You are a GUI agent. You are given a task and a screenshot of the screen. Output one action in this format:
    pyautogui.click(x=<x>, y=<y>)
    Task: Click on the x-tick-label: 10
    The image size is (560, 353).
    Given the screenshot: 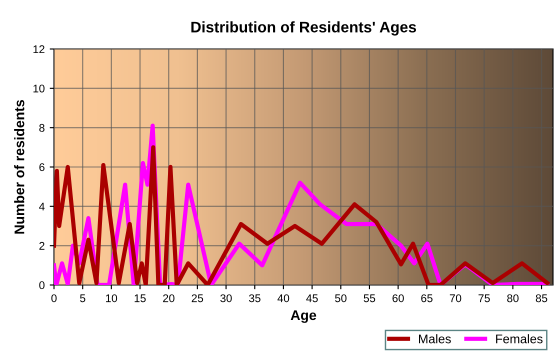 What is the action you would take?
    pyautogui.click(x=112, y=298)
    